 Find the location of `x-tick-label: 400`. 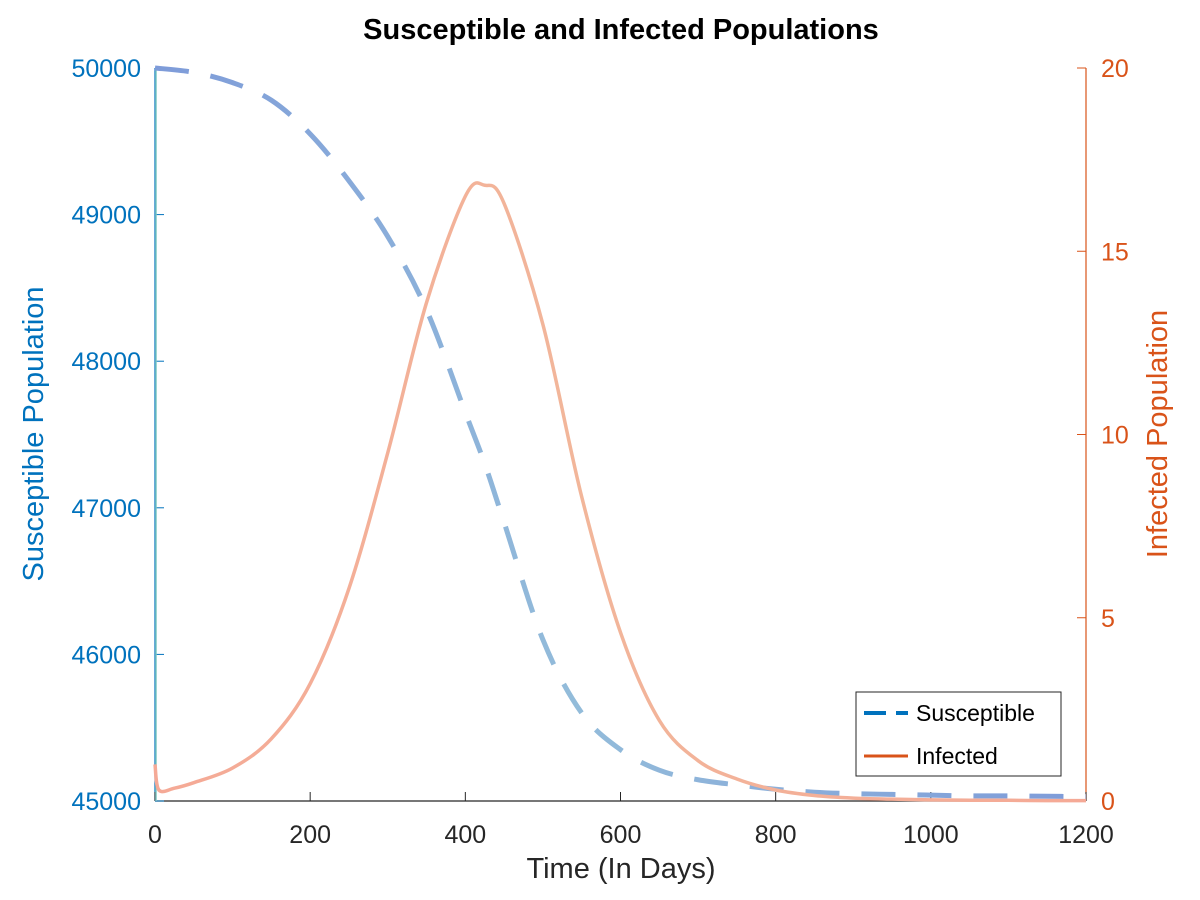

x-tick-label: 400 is located at coordinates (465, 835).